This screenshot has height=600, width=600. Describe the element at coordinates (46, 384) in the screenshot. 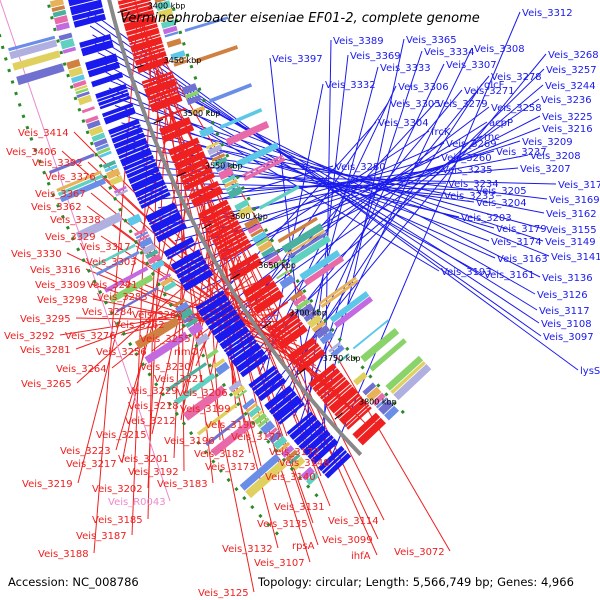

I see `minus-strand-gene-label: Veis_3265` at that location.